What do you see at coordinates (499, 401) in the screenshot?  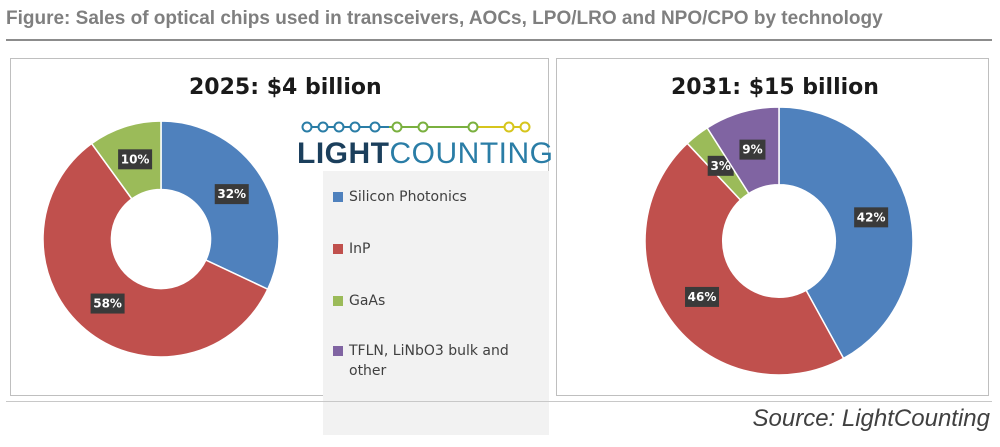 I see `footer-rule` at bounding box center [499, 401].